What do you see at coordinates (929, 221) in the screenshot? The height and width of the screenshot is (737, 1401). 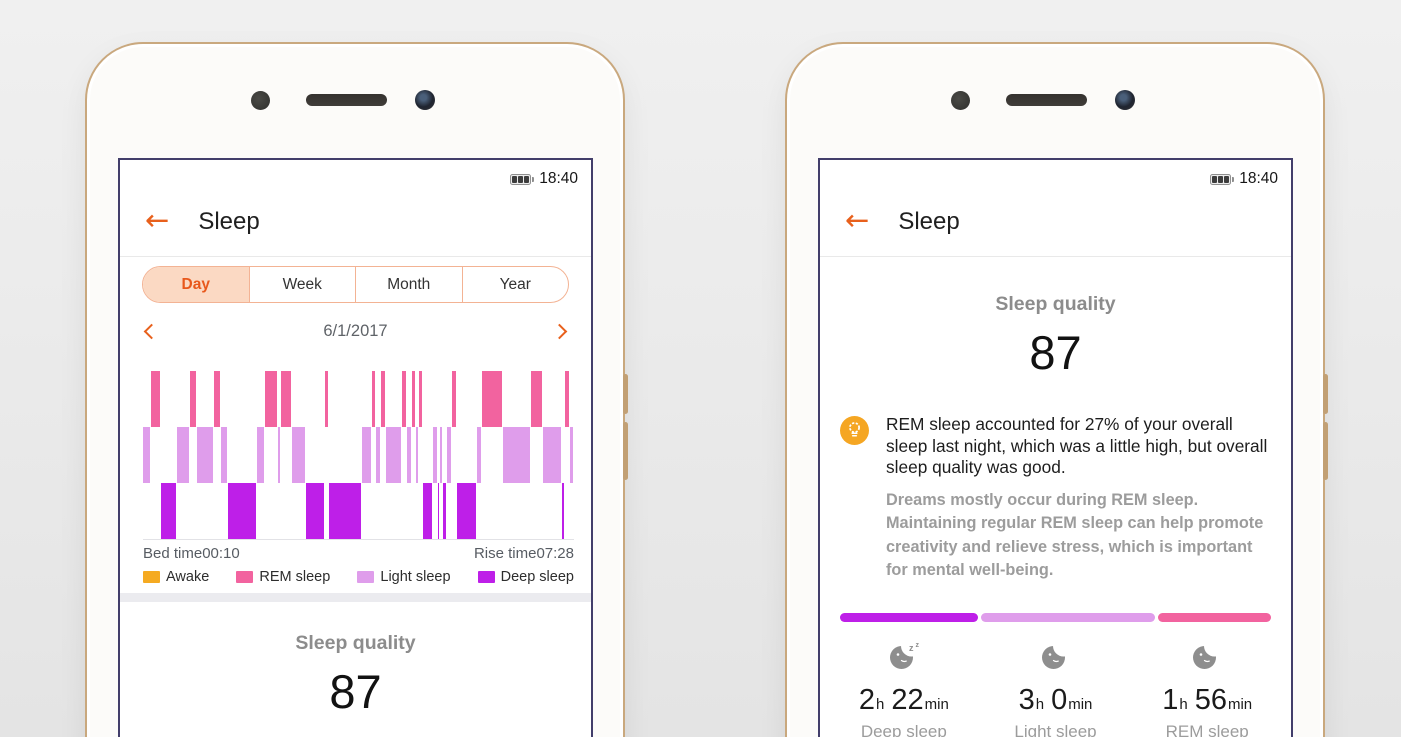 I see `page-title: Sleep` at bounding box center [929, 221].